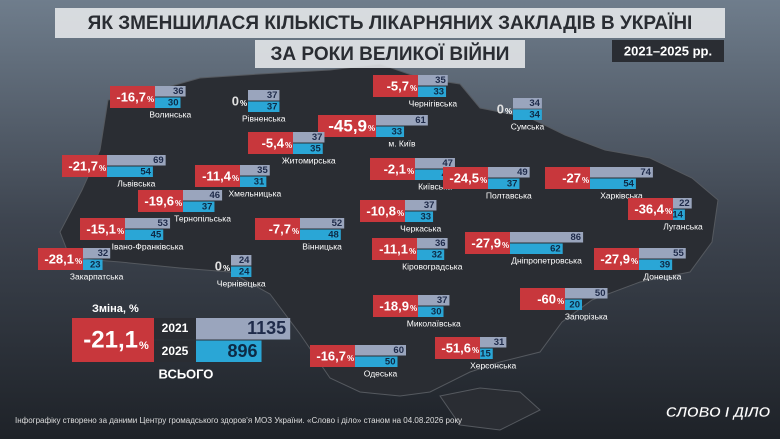  Describe the element at coordinates (162, 223) in the screenshot. I see `value-2021: 53` at that location.